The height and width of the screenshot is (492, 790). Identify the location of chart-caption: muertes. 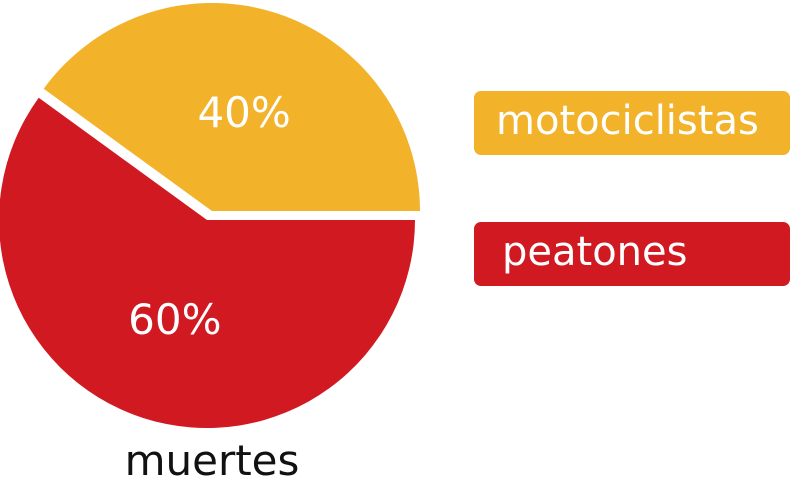
(212, 460).